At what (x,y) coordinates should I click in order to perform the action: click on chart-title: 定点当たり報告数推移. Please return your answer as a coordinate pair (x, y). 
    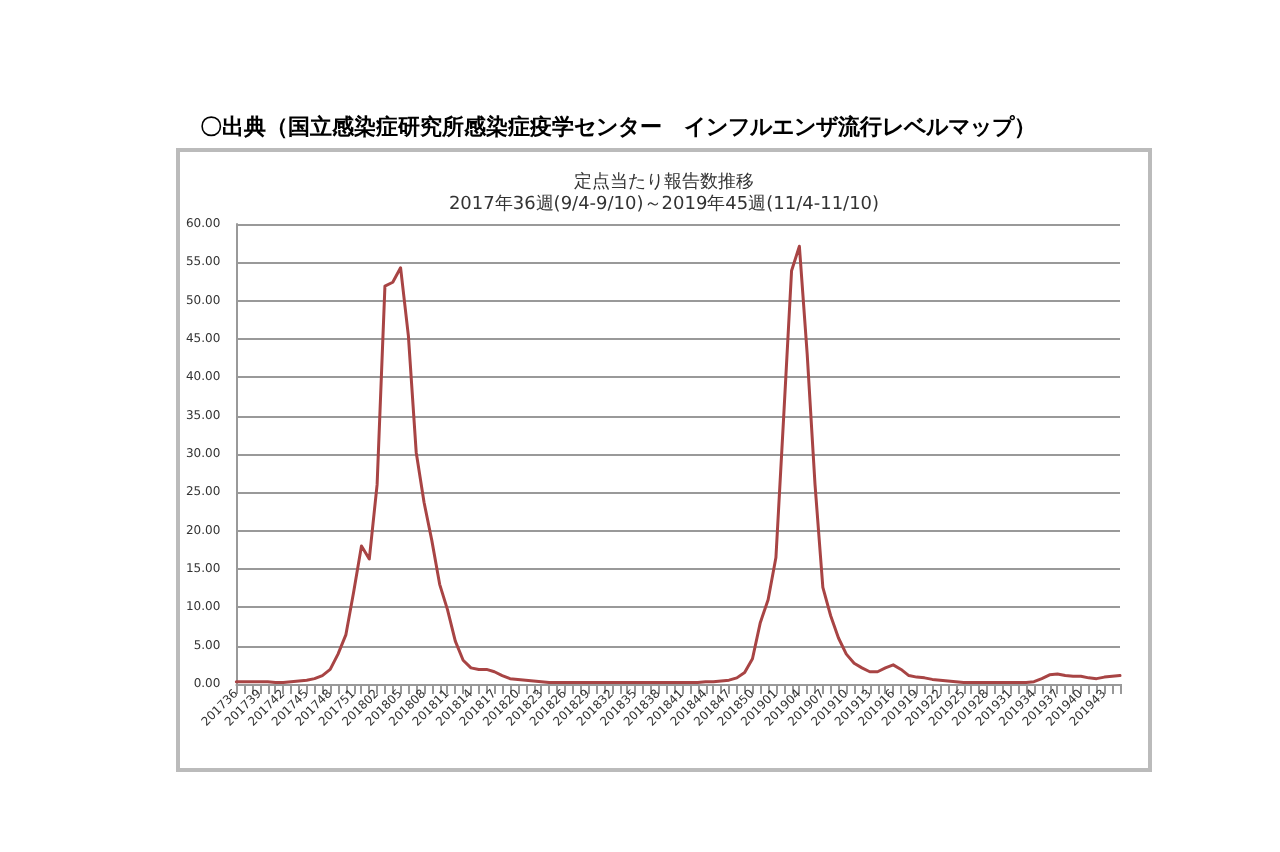
    Looking at the image, I should click on (664, 182).